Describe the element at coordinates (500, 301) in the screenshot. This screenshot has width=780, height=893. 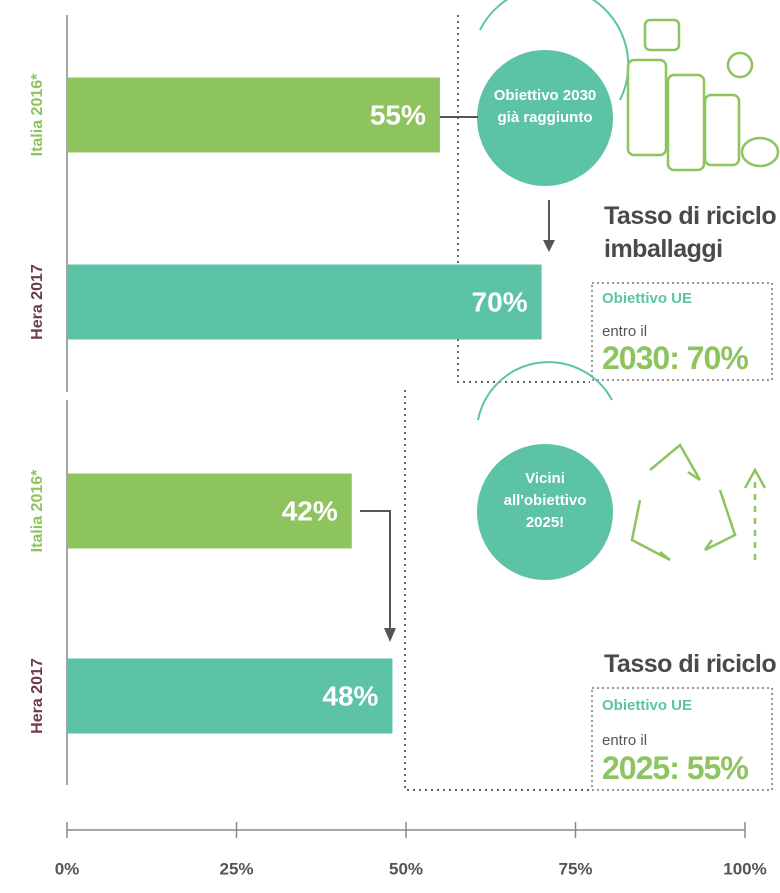
I see `value-label: 70%` at that location.